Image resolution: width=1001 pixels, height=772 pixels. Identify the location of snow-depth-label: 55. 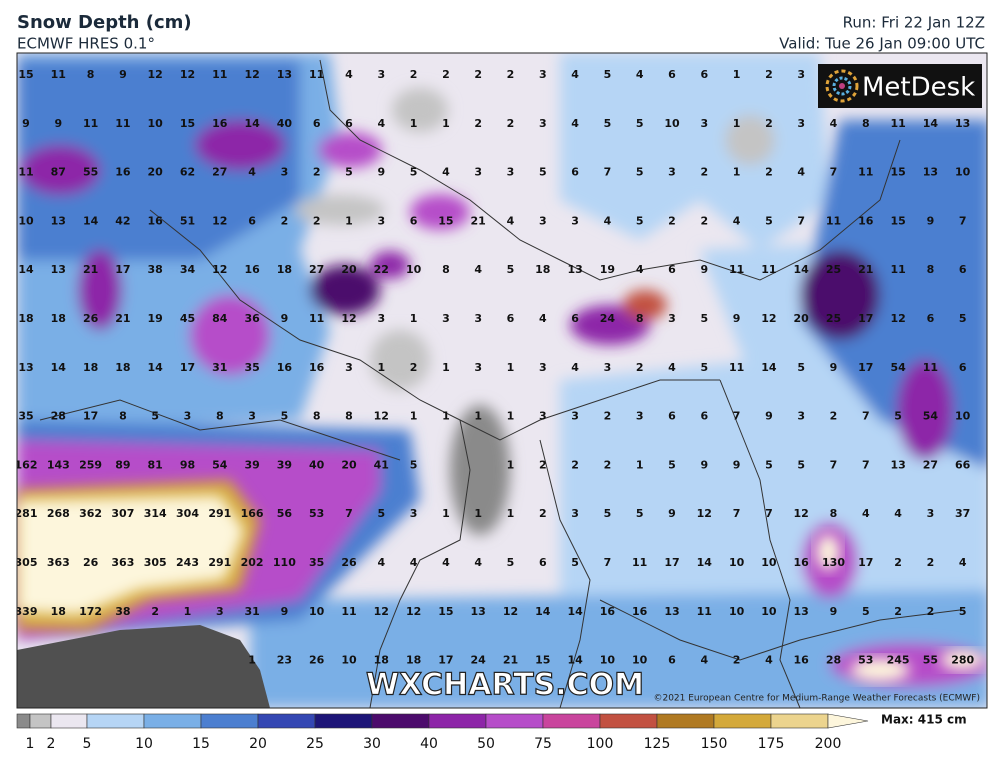
(930, 660).